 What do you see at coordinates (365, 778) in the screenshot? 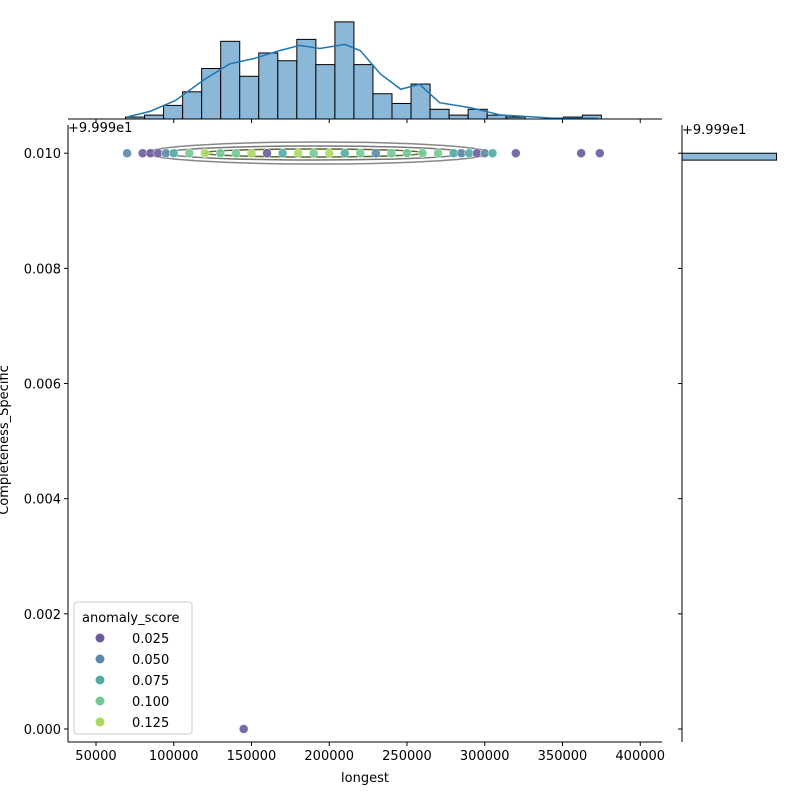
I see `x-axis-label: longest` at bounding box center [365, 778].